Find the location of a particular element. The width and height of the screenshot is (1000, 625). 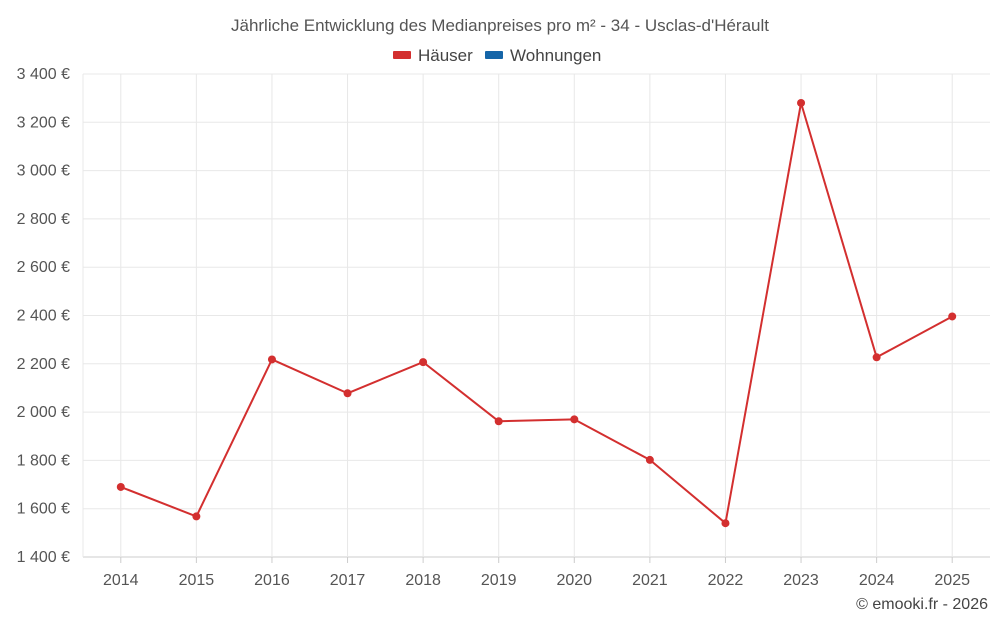

y-tick-label: 3 400 € is located at coordinates (43, 74).